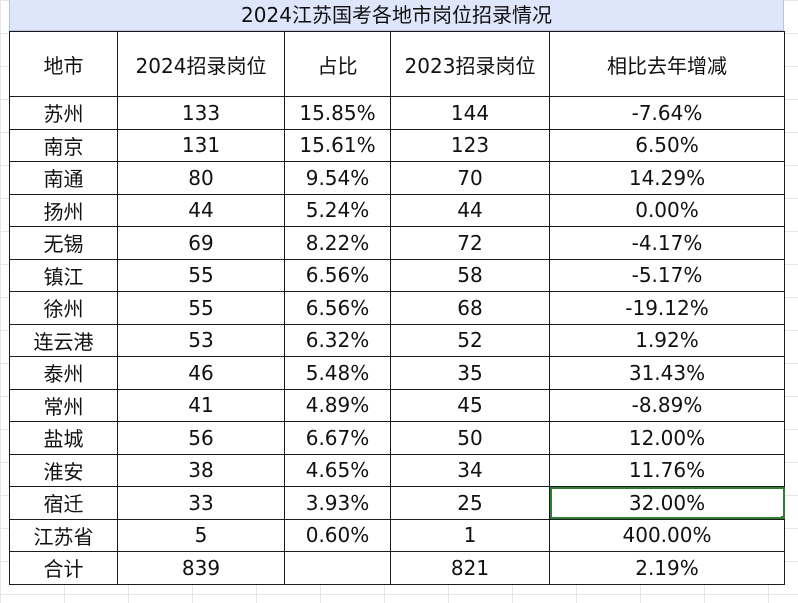  I want to click on share-cell: 15.61%, so click(337, 145).